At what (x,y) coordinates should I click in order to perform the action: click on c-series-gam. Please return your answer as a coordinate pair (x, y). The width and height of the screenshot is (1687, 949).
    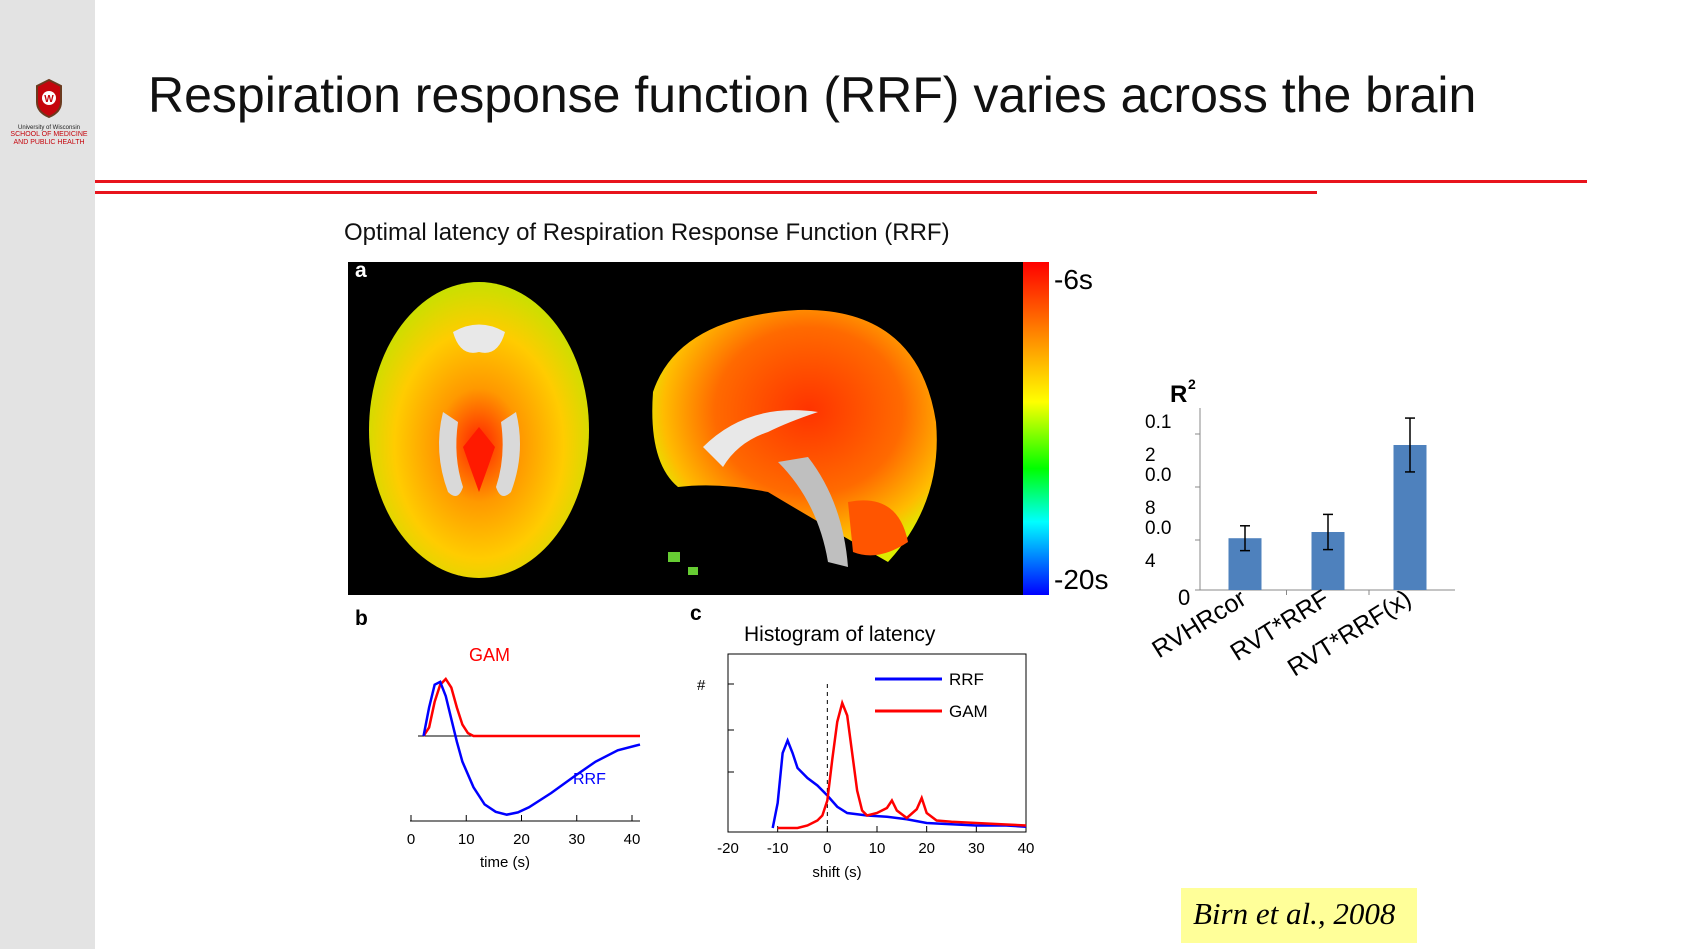
    Looking at the image, I should click on (902, 764).